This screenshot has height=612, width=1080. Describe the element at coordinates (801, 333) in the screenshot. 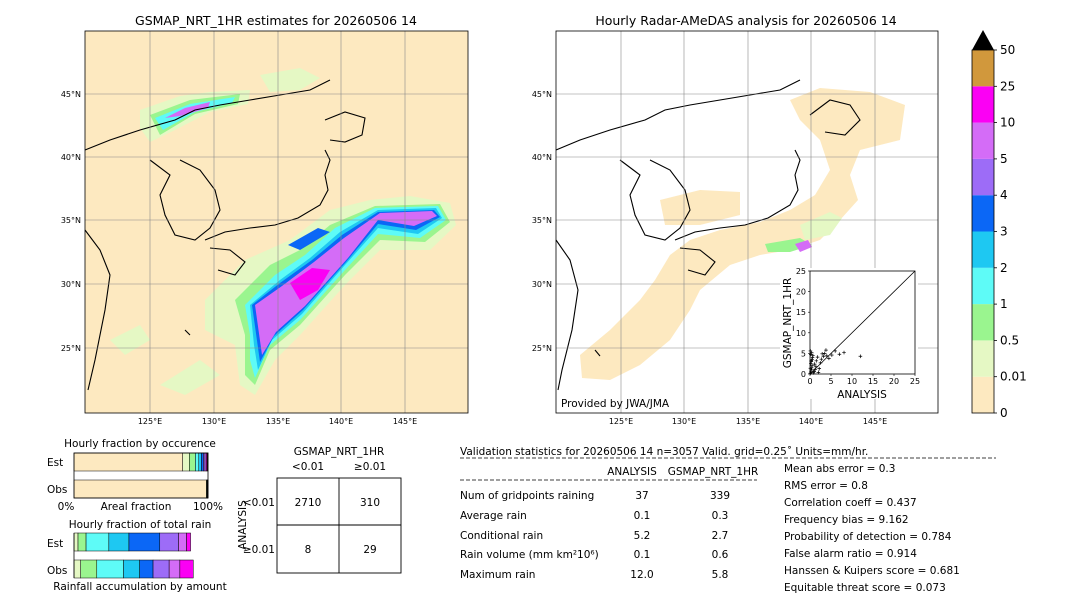

I see `scatter-ytick-label: 10` at that location.